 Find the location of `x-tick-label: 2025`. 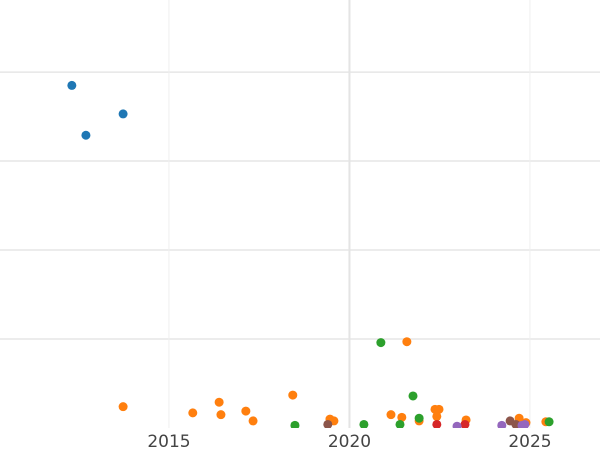

x-tick-label: 2025 is located at coordinates (529, 441).